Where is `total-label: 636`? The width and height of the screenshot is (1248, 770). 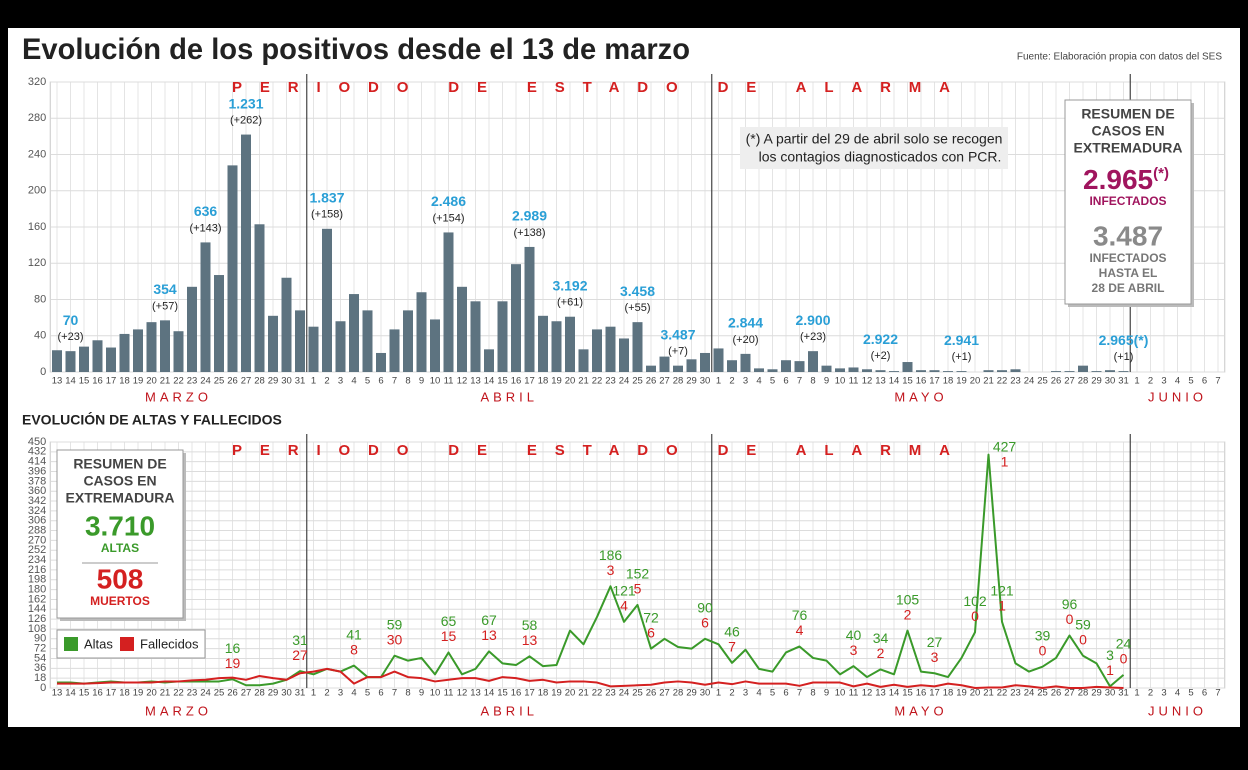
total-label: 636 is located at coordinates (206, 211).